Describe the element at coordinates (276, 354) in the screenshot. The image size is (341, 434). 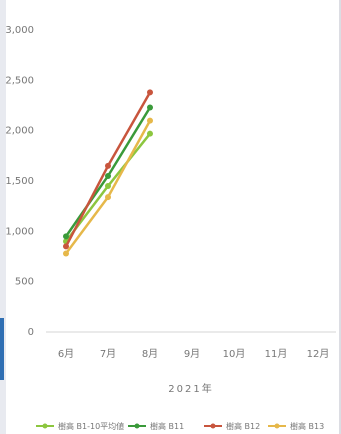
I see `x-tick-label: 11月` at that location.